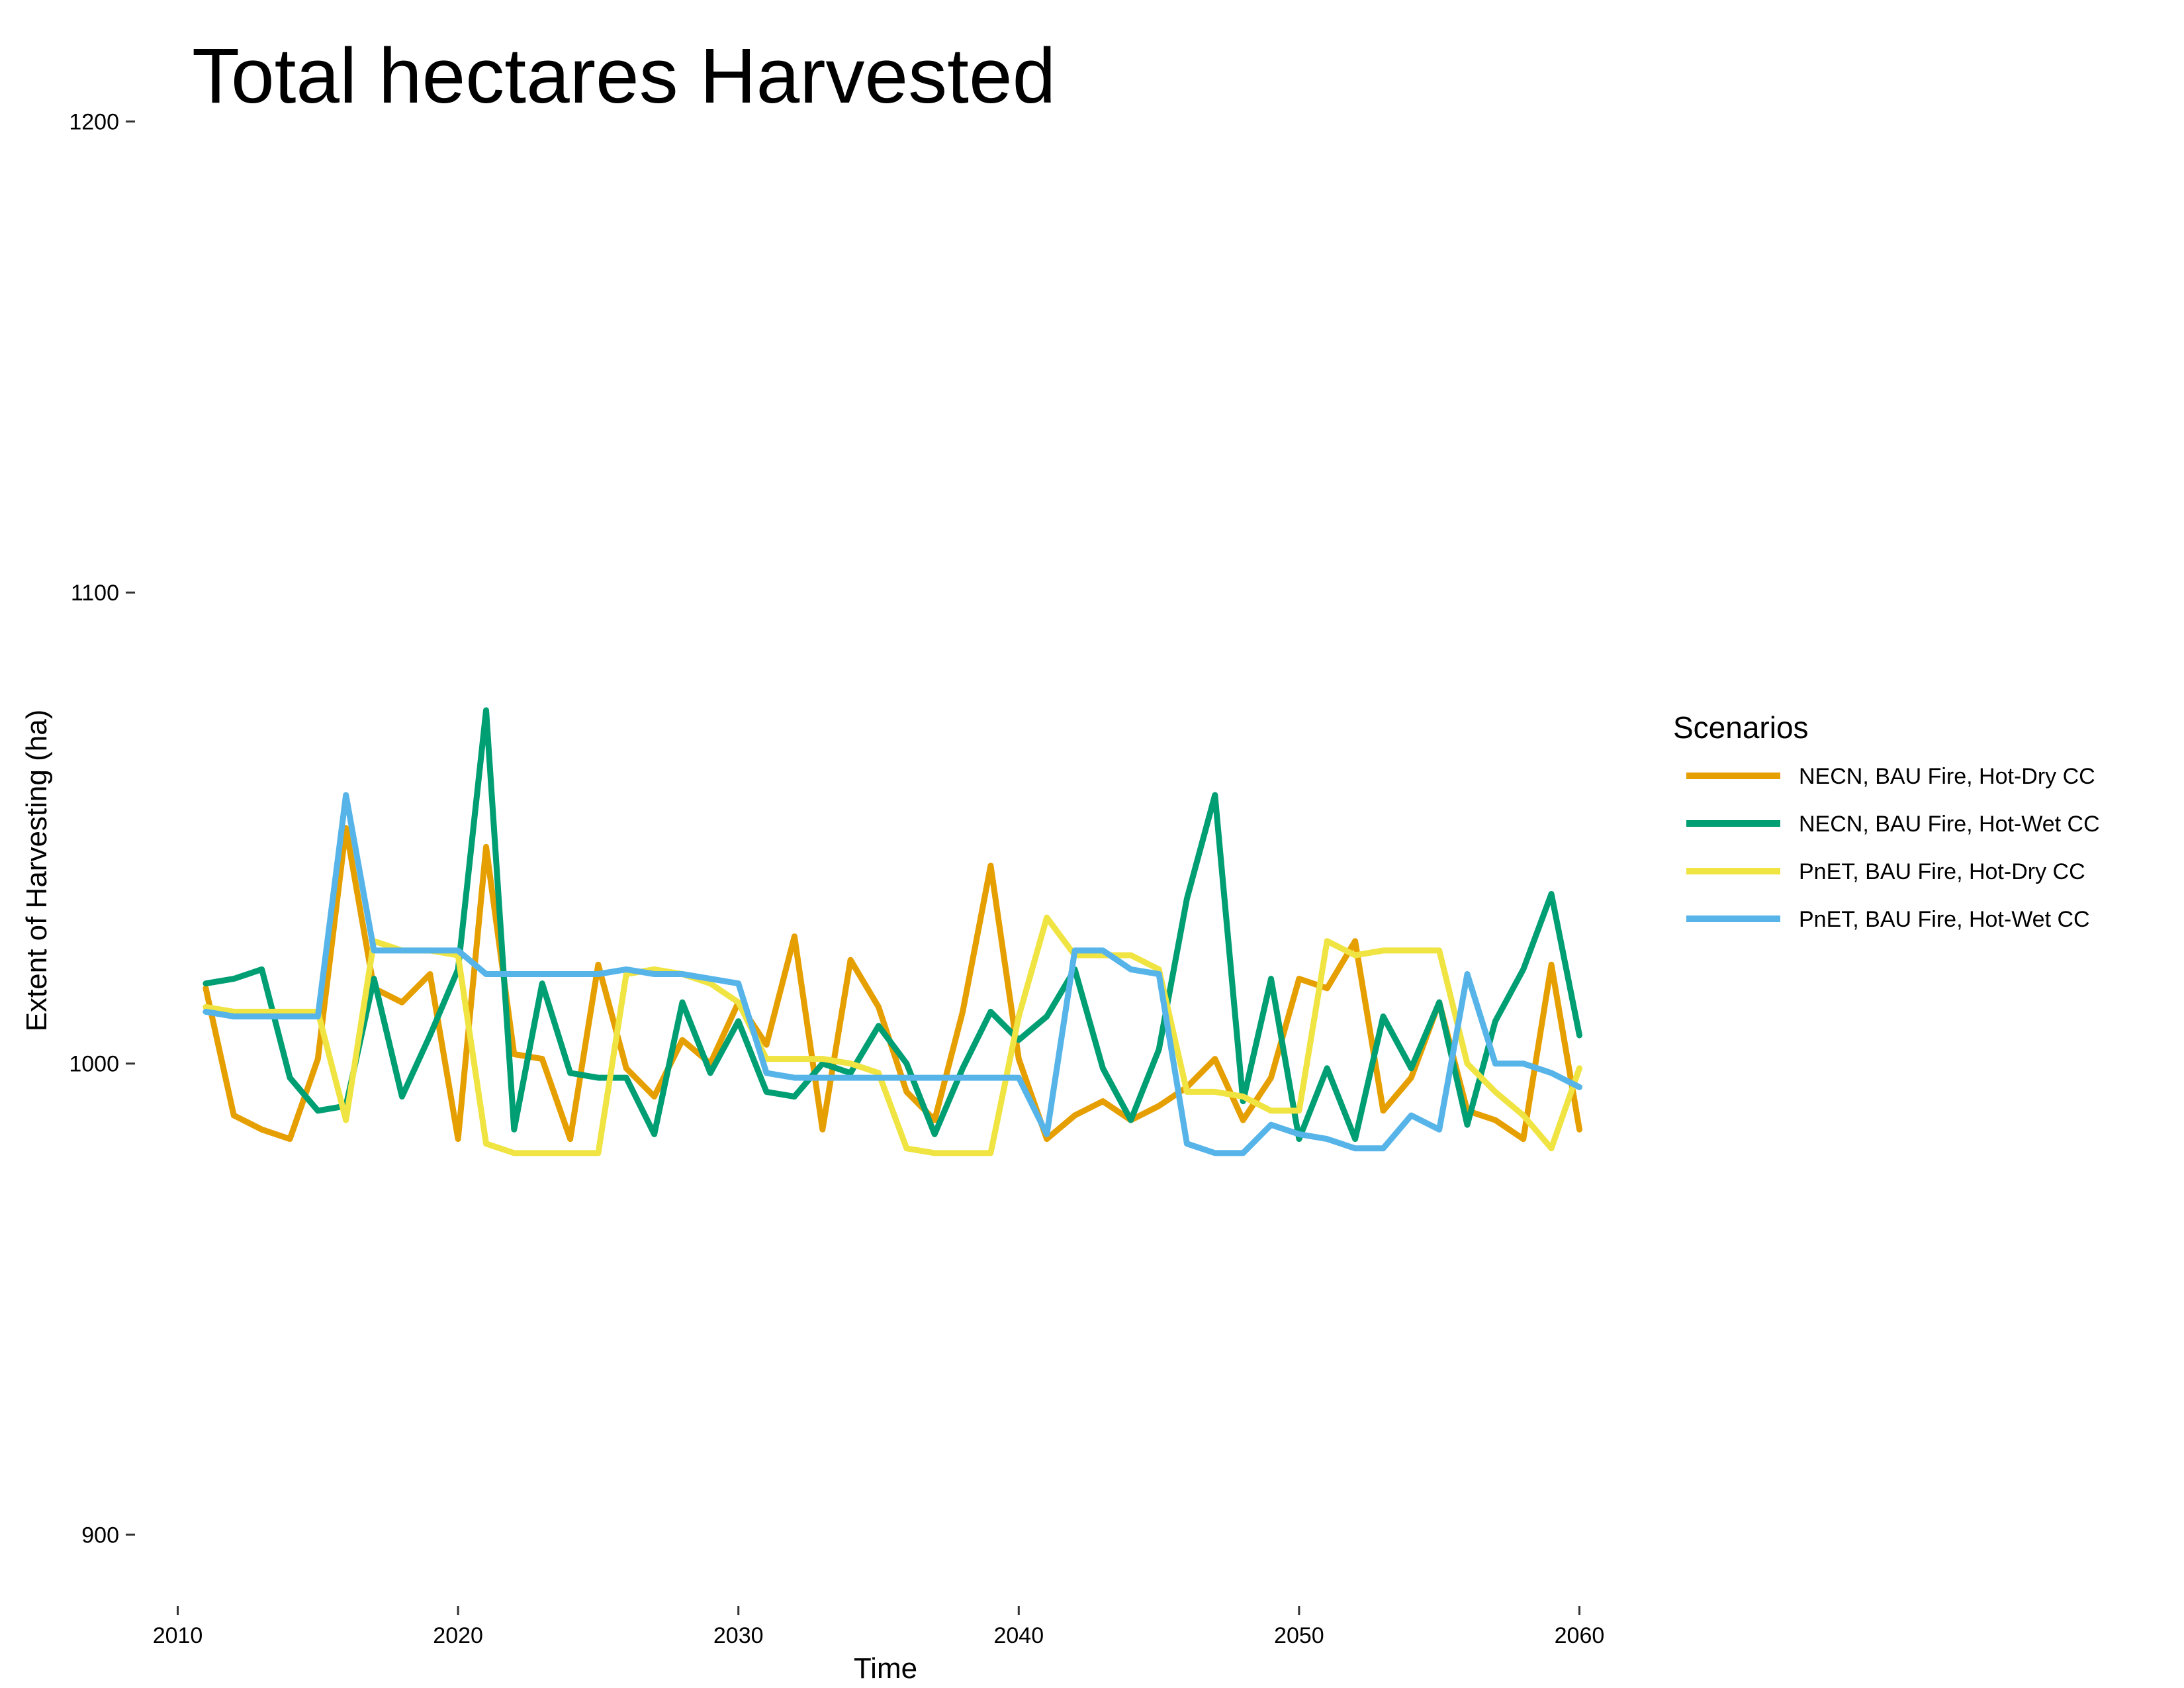 The image size is (2184, 1688). What do you see at coordinates (178, 1635) in the screenshot?
I see `x-tick-label-0: 2010` at bounding box center [178, 1635].